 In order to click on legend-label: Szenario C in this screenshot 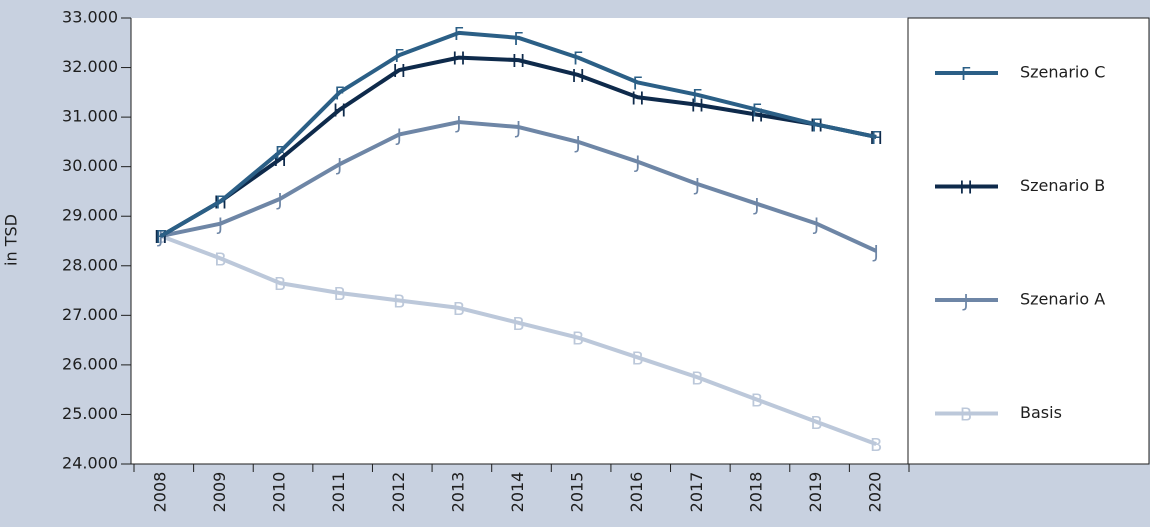, I will do `click(1062, 72)`.